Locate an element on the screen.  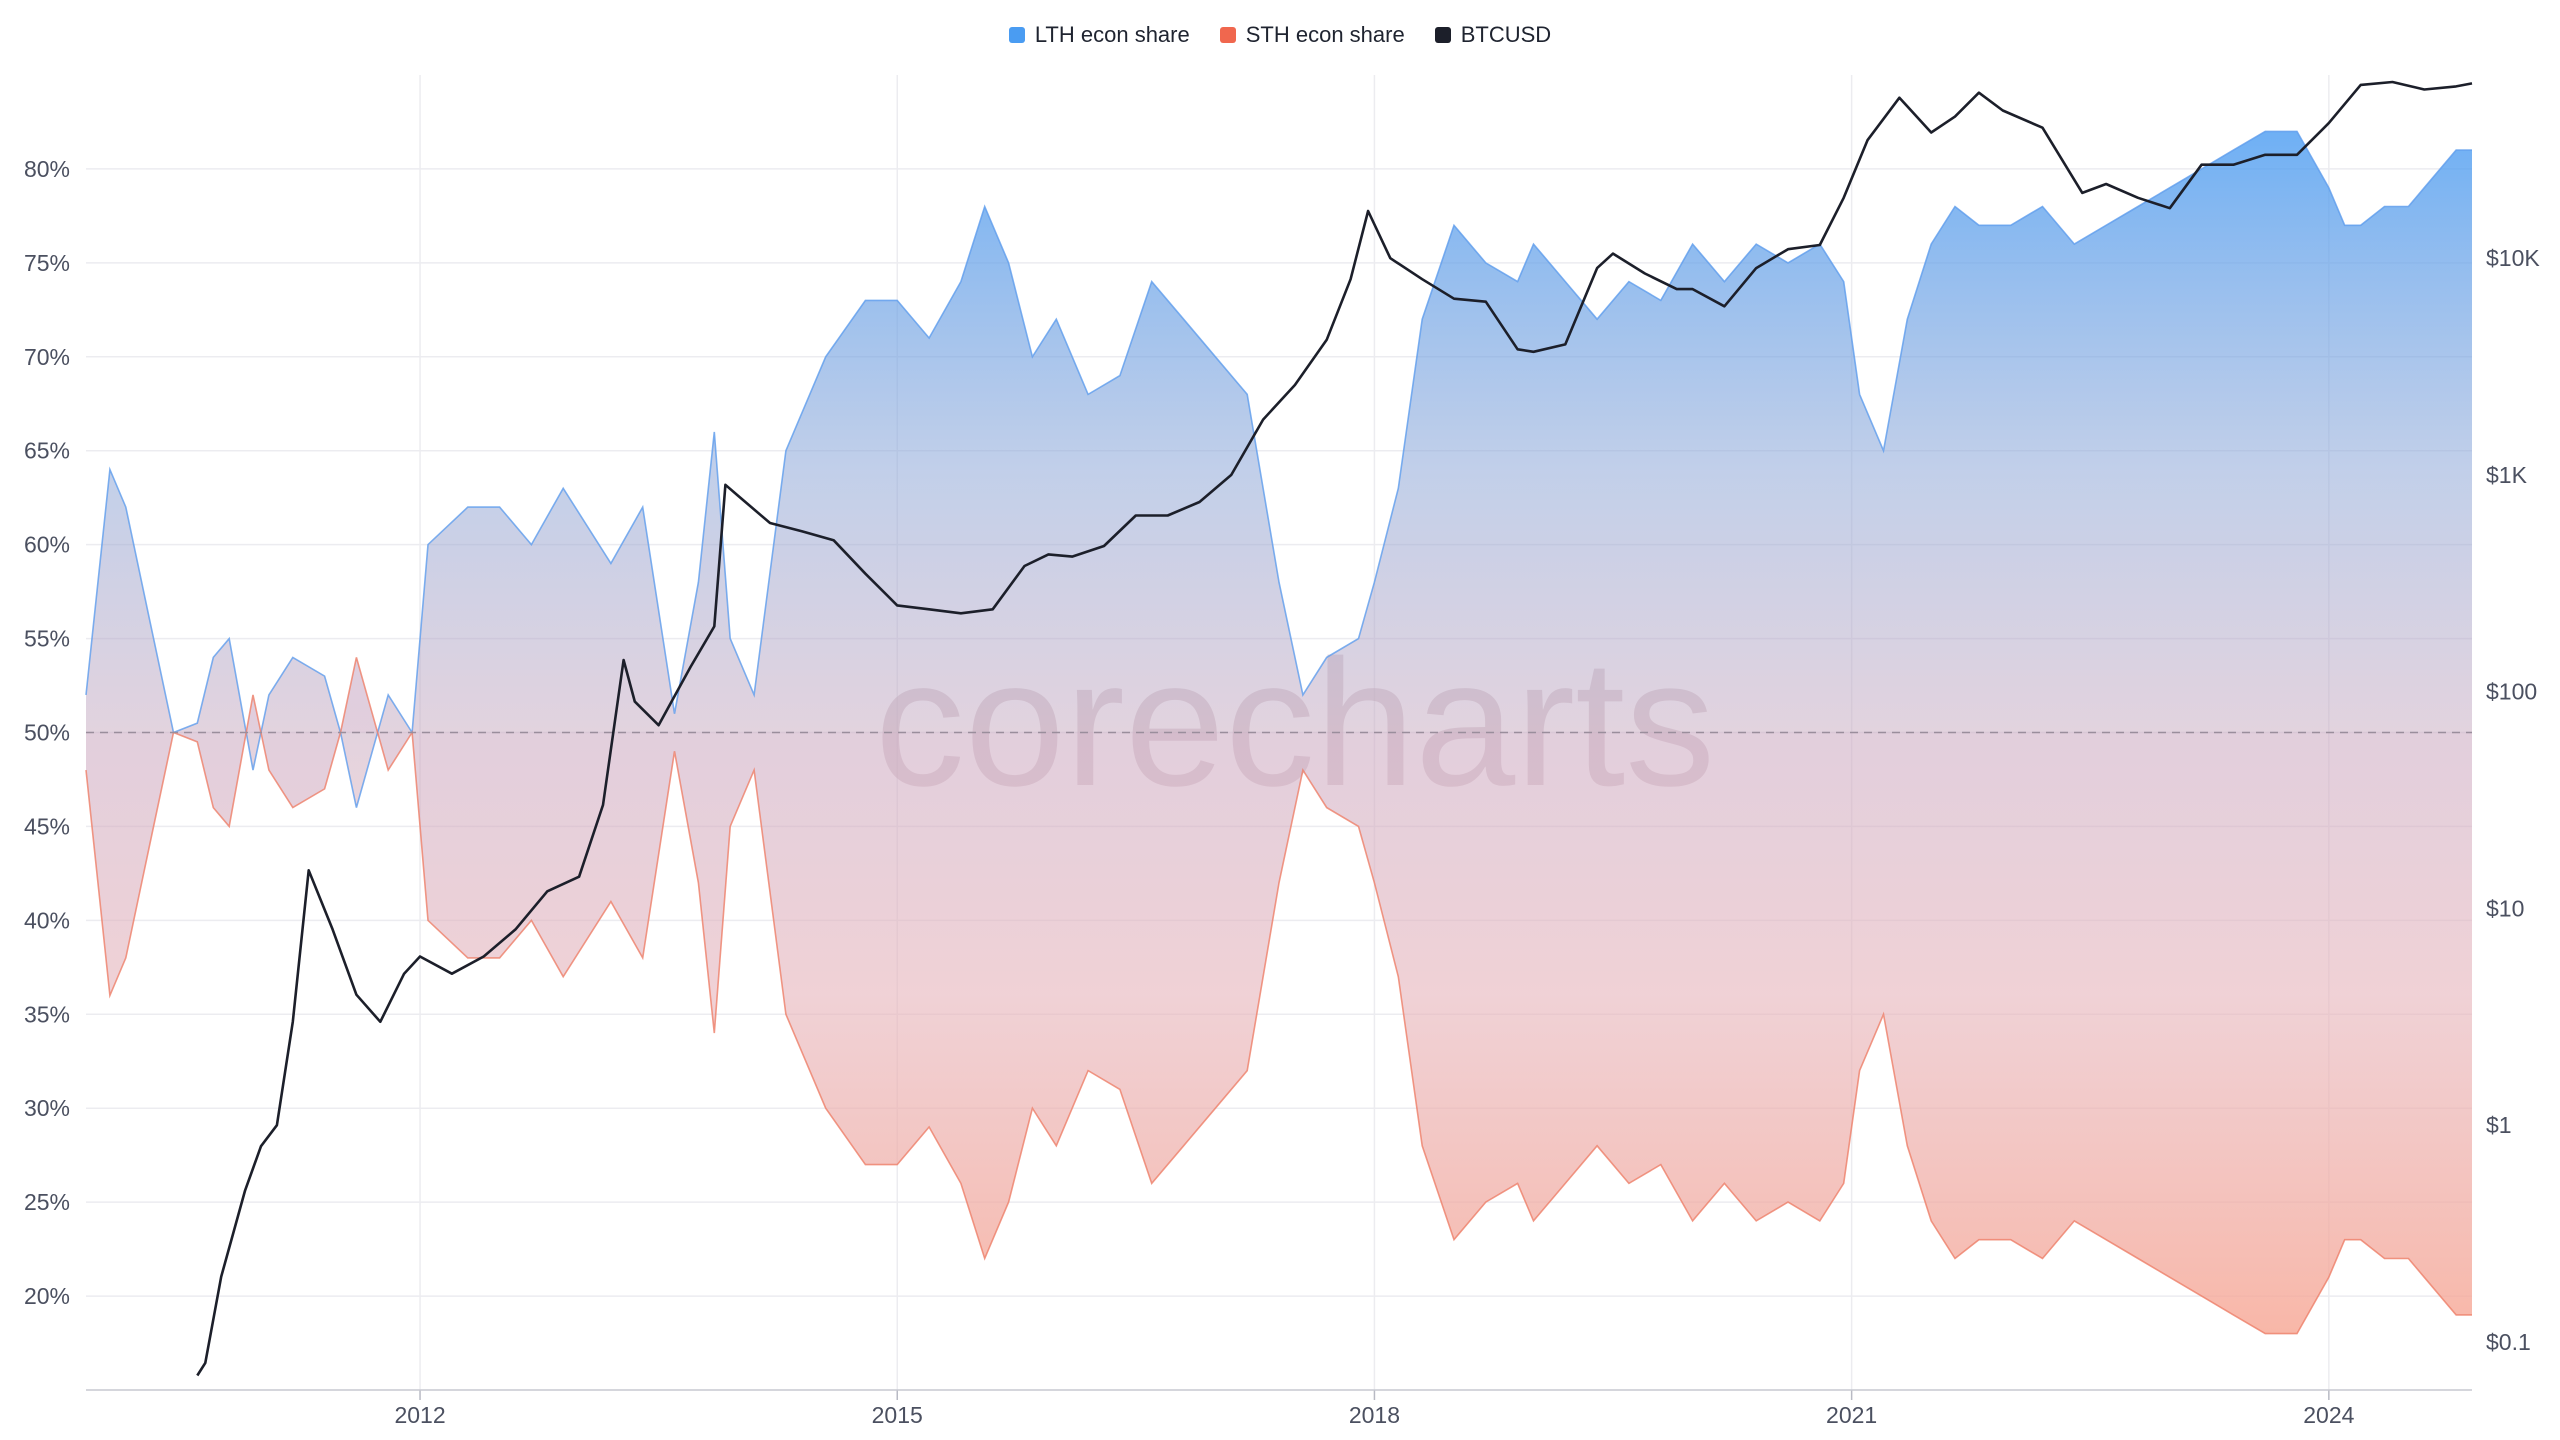
y-left-tick-label: 40% is located at coordinates (47, 920).